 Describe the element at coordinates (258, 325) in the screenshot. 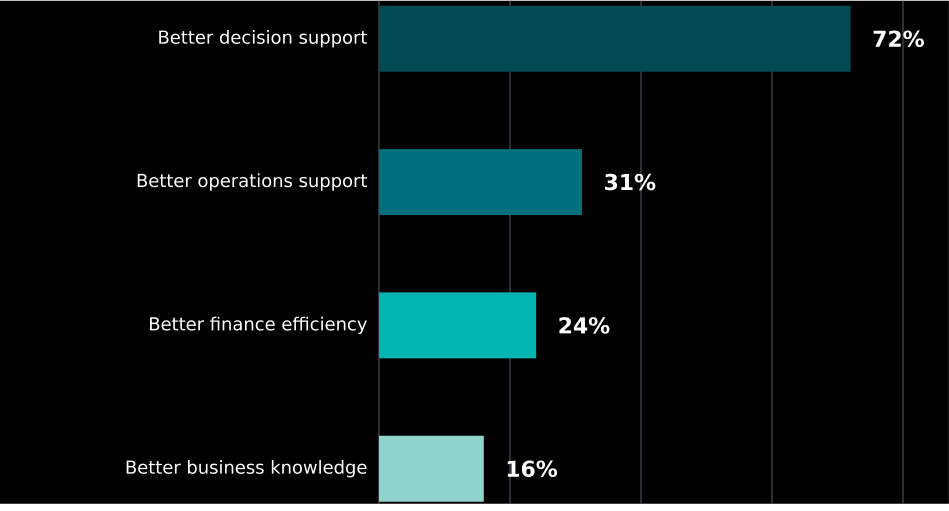

I see `y-tick-label: Better finance efficiency` at that location.